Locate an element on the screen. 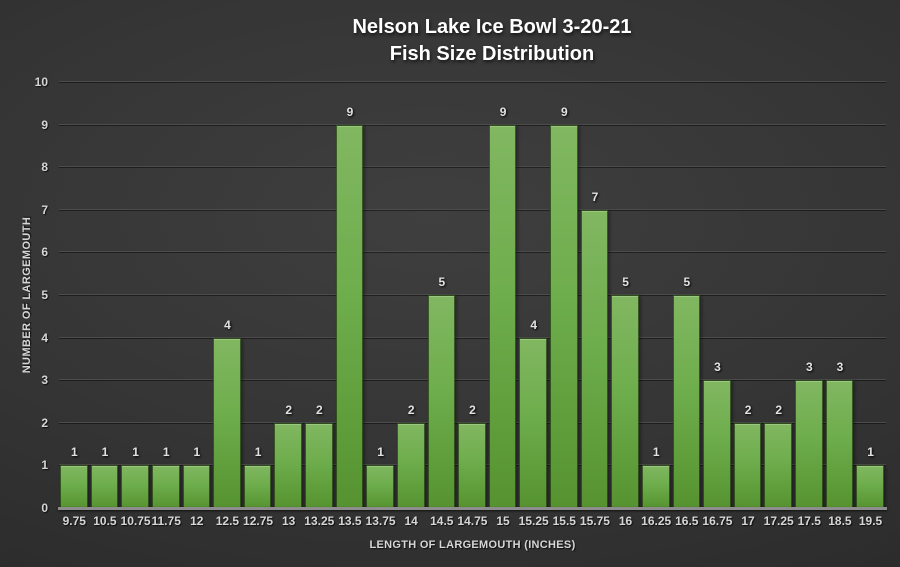 This screenshot has width=900, height=567. y-tick-label: 3 is located at coordinates (44, 380).